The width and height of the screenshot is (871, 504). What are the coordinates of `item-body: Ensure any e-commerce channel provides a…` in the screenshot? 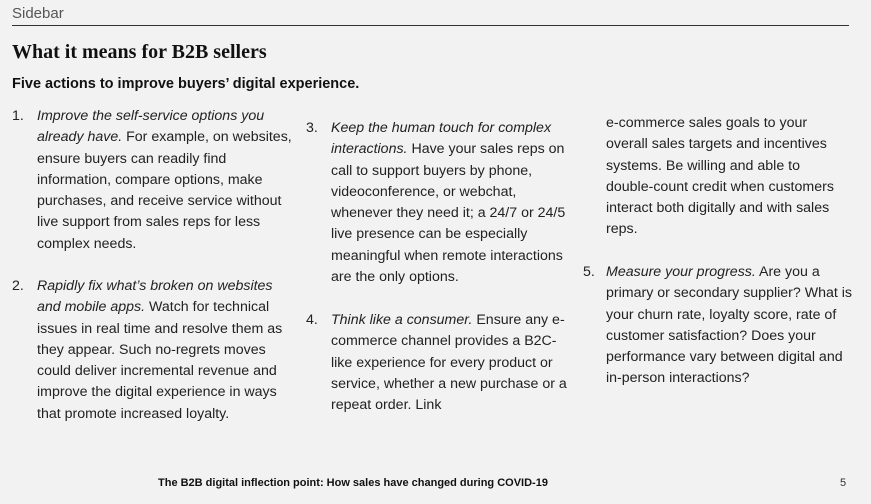 It's located at (449, 363).